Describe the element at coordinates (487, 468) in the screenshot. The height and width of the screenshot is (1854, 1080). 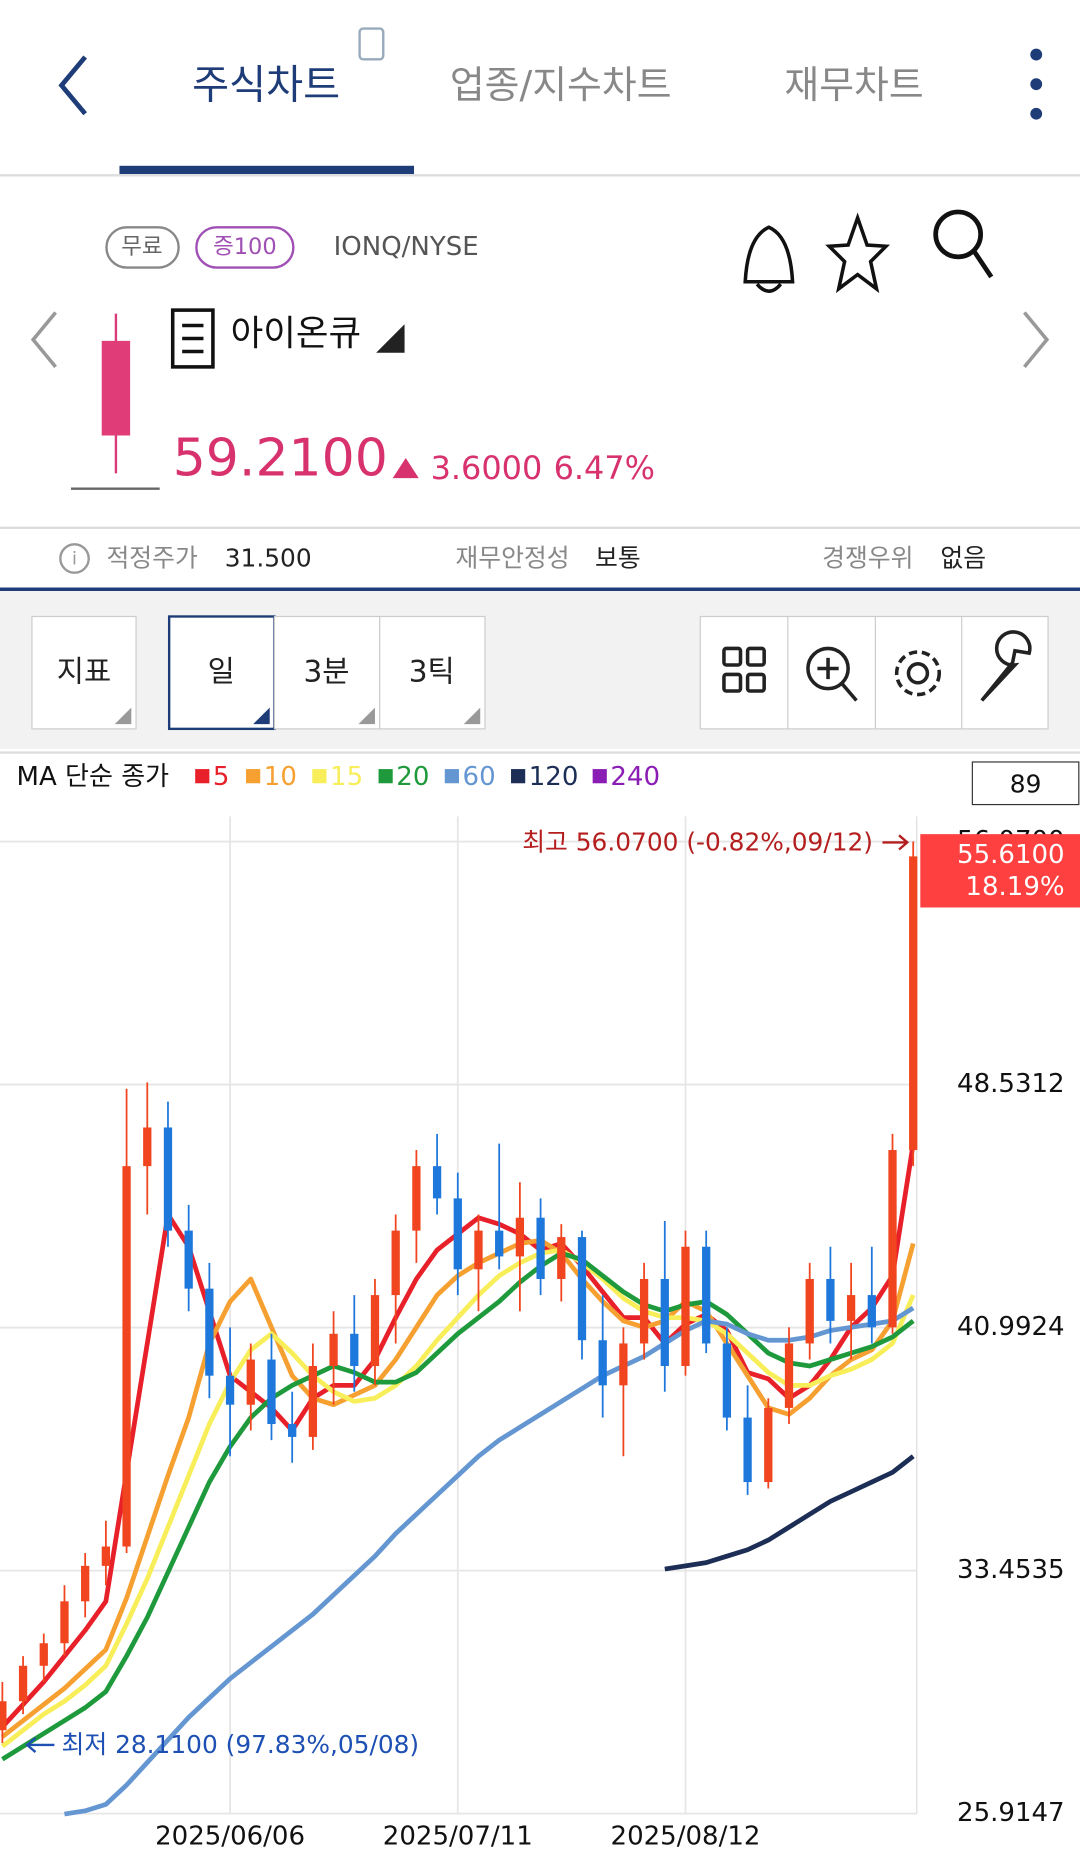
I see `change: 3.6000` at that location.